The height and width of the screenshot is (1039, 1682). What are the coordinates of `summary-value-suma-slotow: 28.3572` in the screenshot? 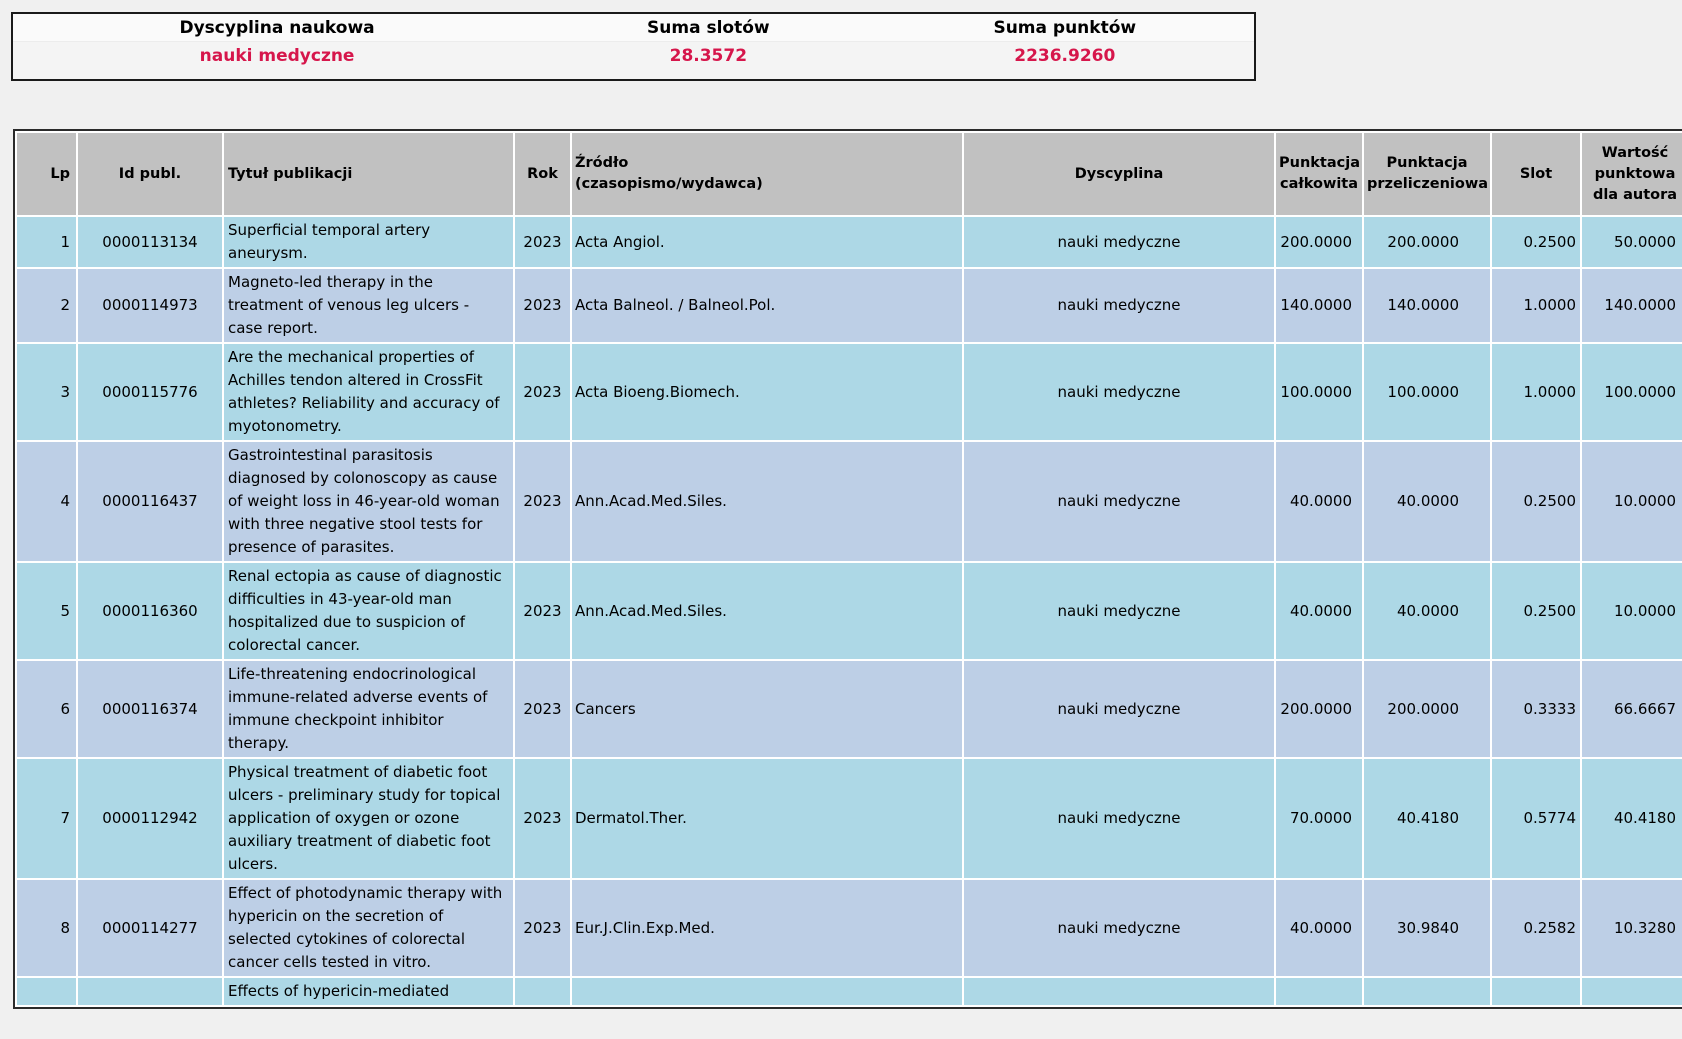 It's located at (708, 60).